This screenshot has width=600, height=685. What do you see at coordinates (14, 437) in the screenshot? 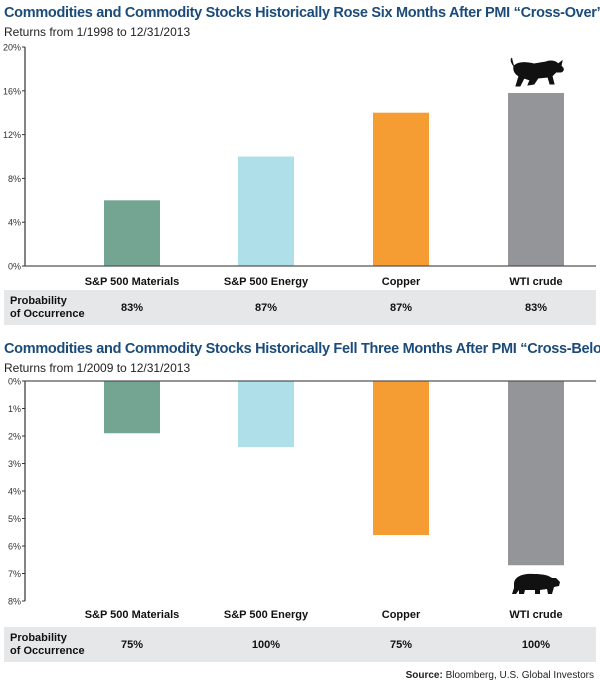
I see `chart-2-y-tick-label: 2%` at bounding box center [14, 437].